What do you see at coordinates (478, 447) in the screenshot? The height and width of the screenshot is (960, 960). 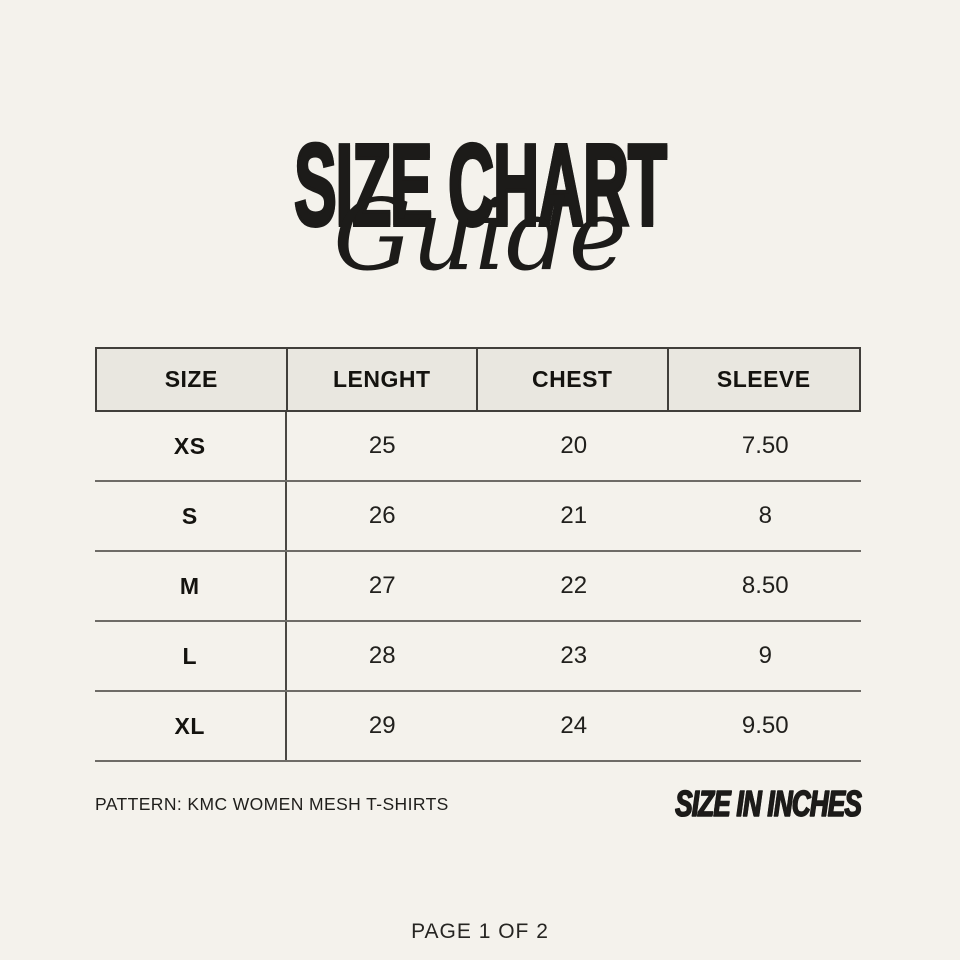 I see `table-row-xs: XS 25 20 7.50` at bounding box center [478, 447].